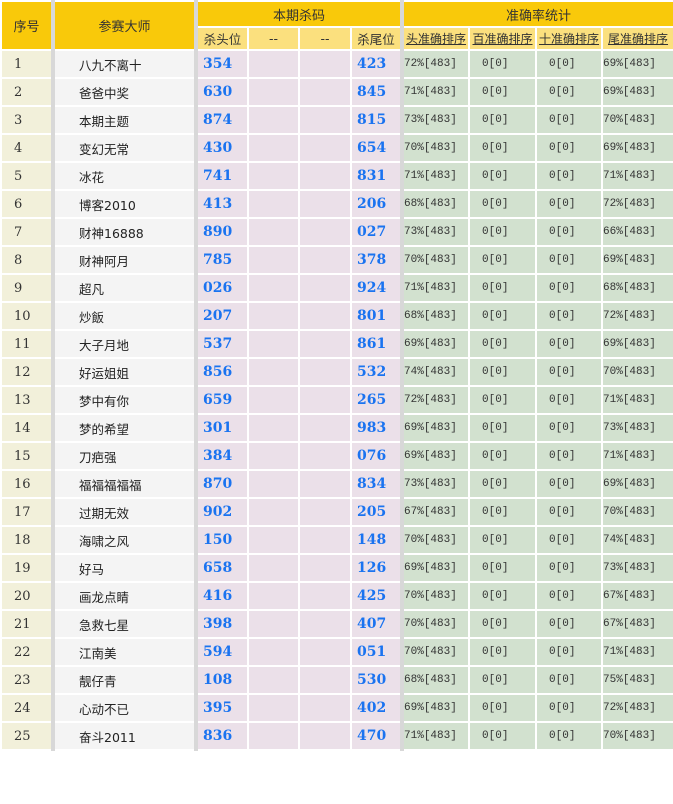  I want to click on kill-head: 416, so click(221, 596).